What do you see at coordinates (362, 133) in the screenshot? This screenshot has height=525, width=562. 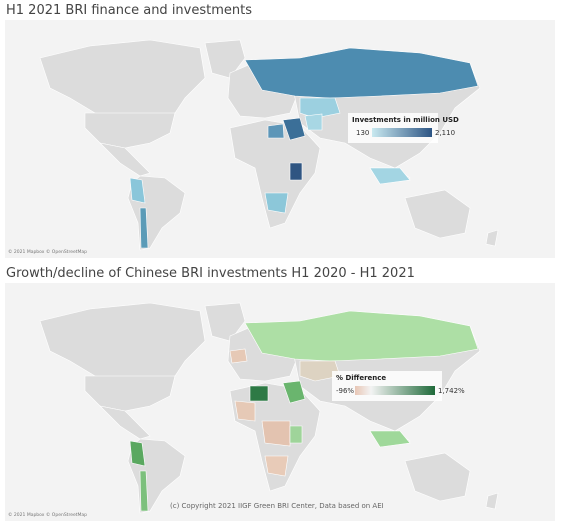 I see `legend-min: 130` at bounding box center [362, 133].